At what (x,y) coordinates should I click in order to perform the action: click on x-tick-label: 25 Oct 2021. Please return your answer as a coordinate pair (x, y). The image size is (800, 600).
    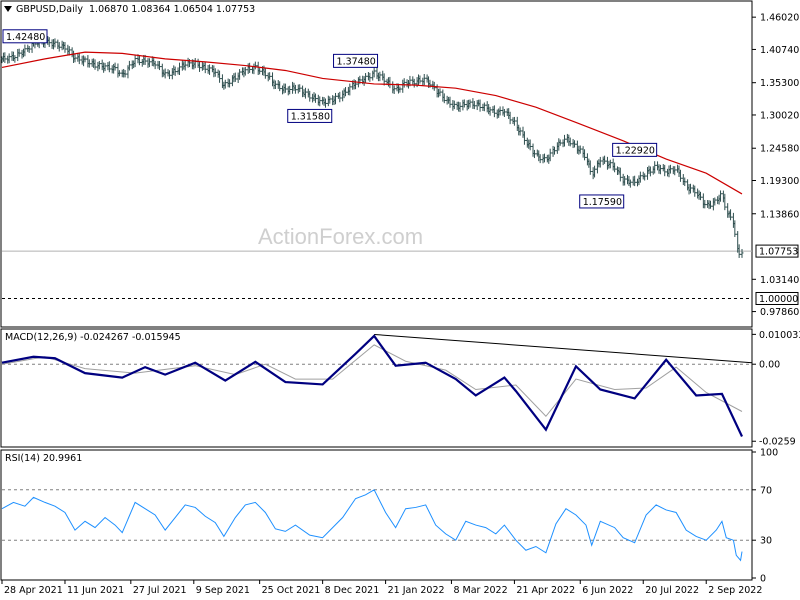
    Looking at the image, I should click on (291, 590).